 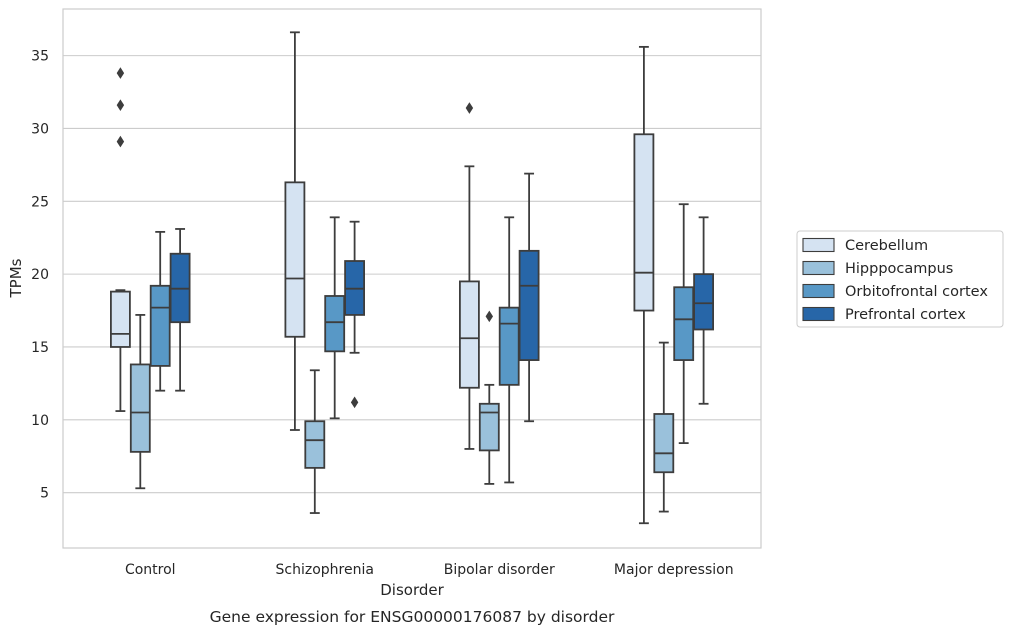 I want to click on legend-label-cerebellum: Cerebellum, so click(x=886, y=246).